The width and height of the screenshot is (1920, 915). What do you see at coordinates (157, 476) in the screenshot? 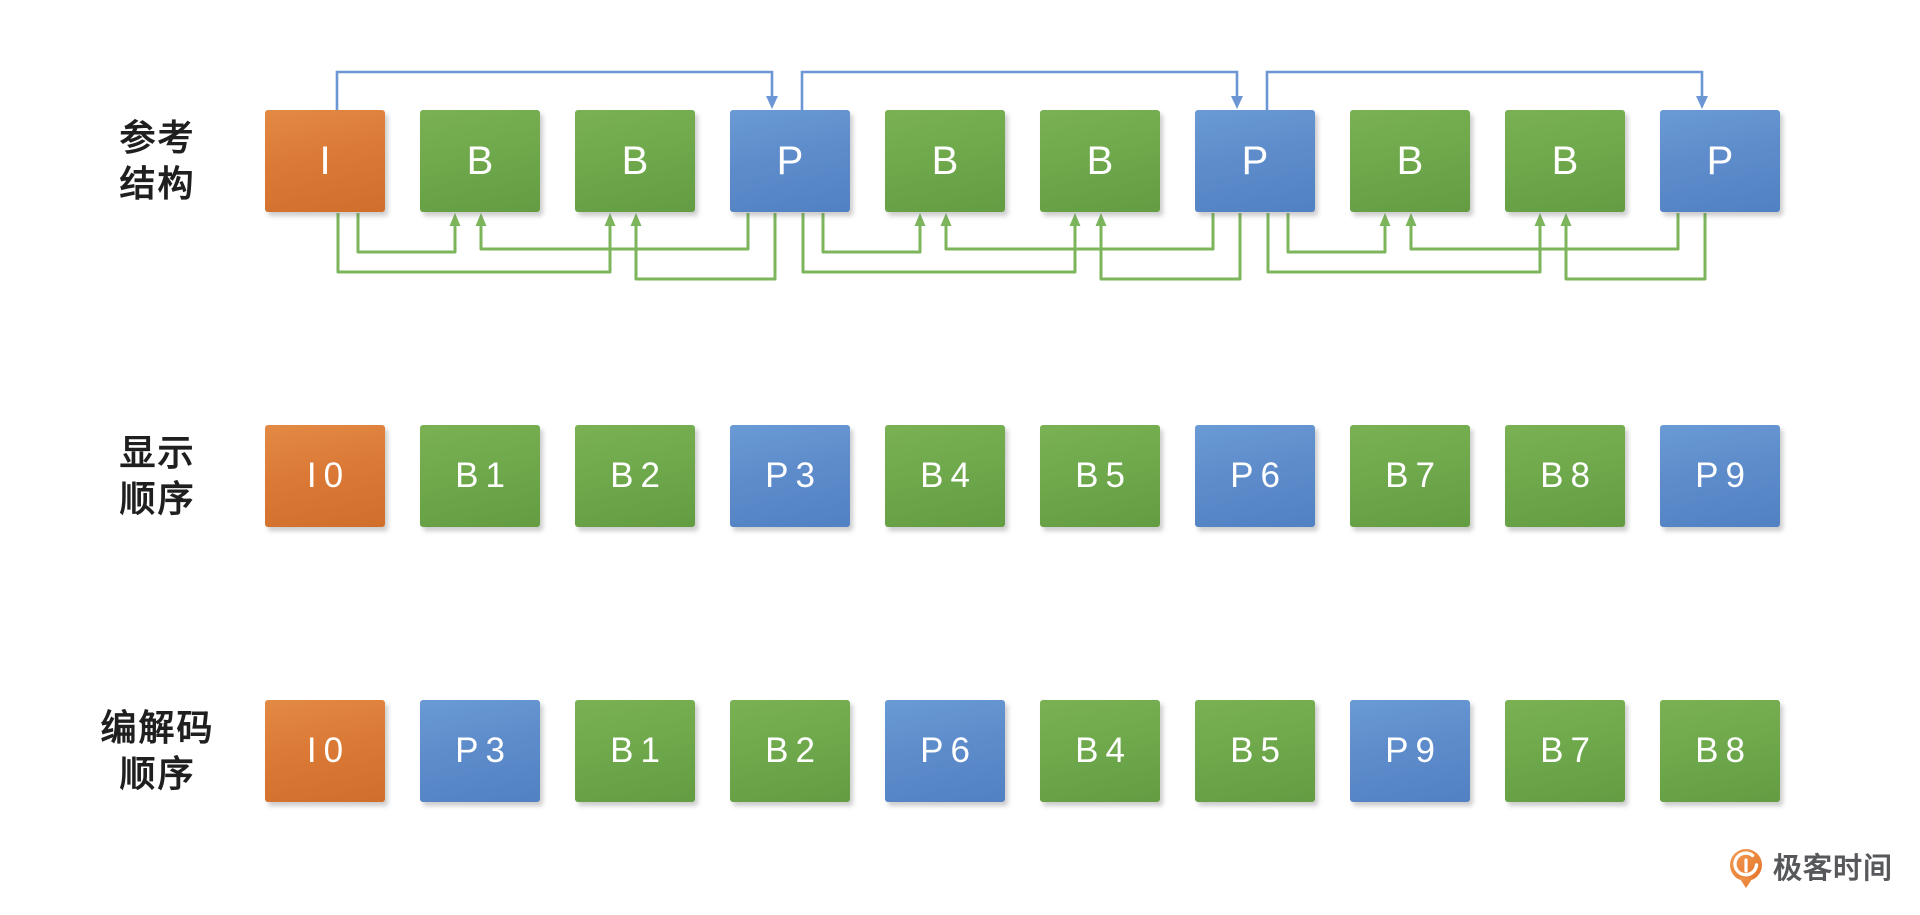
I see `row-label-display-order: 显示 顺序` at bounding box center [157, 476].